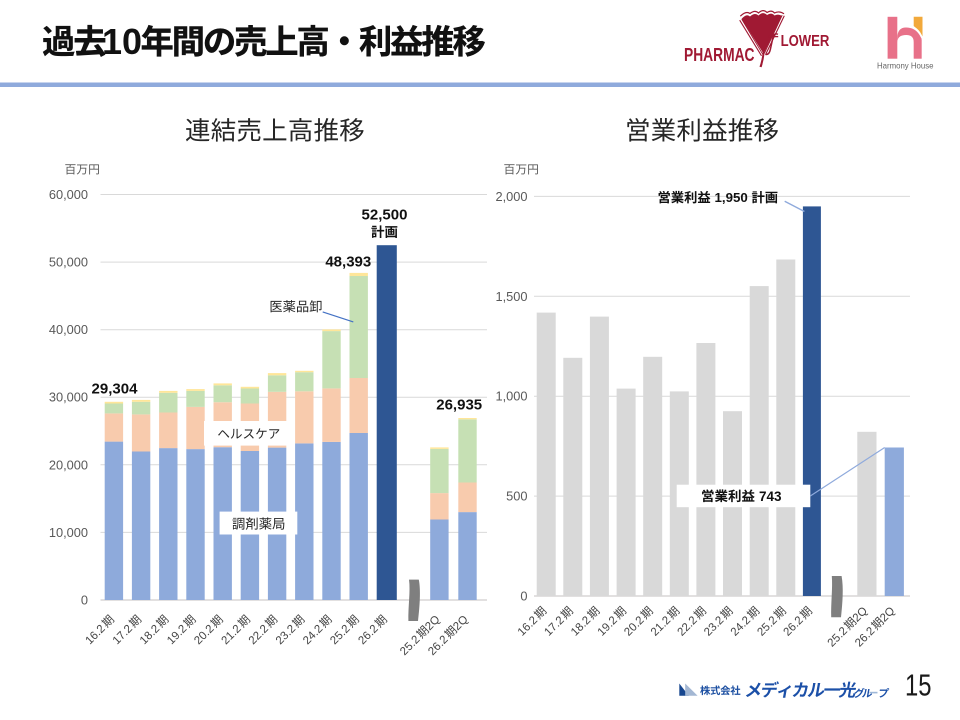 The width and height of the screenshot is (960, 720). I want to click on svg-text: LOWER, so click(805, 41).